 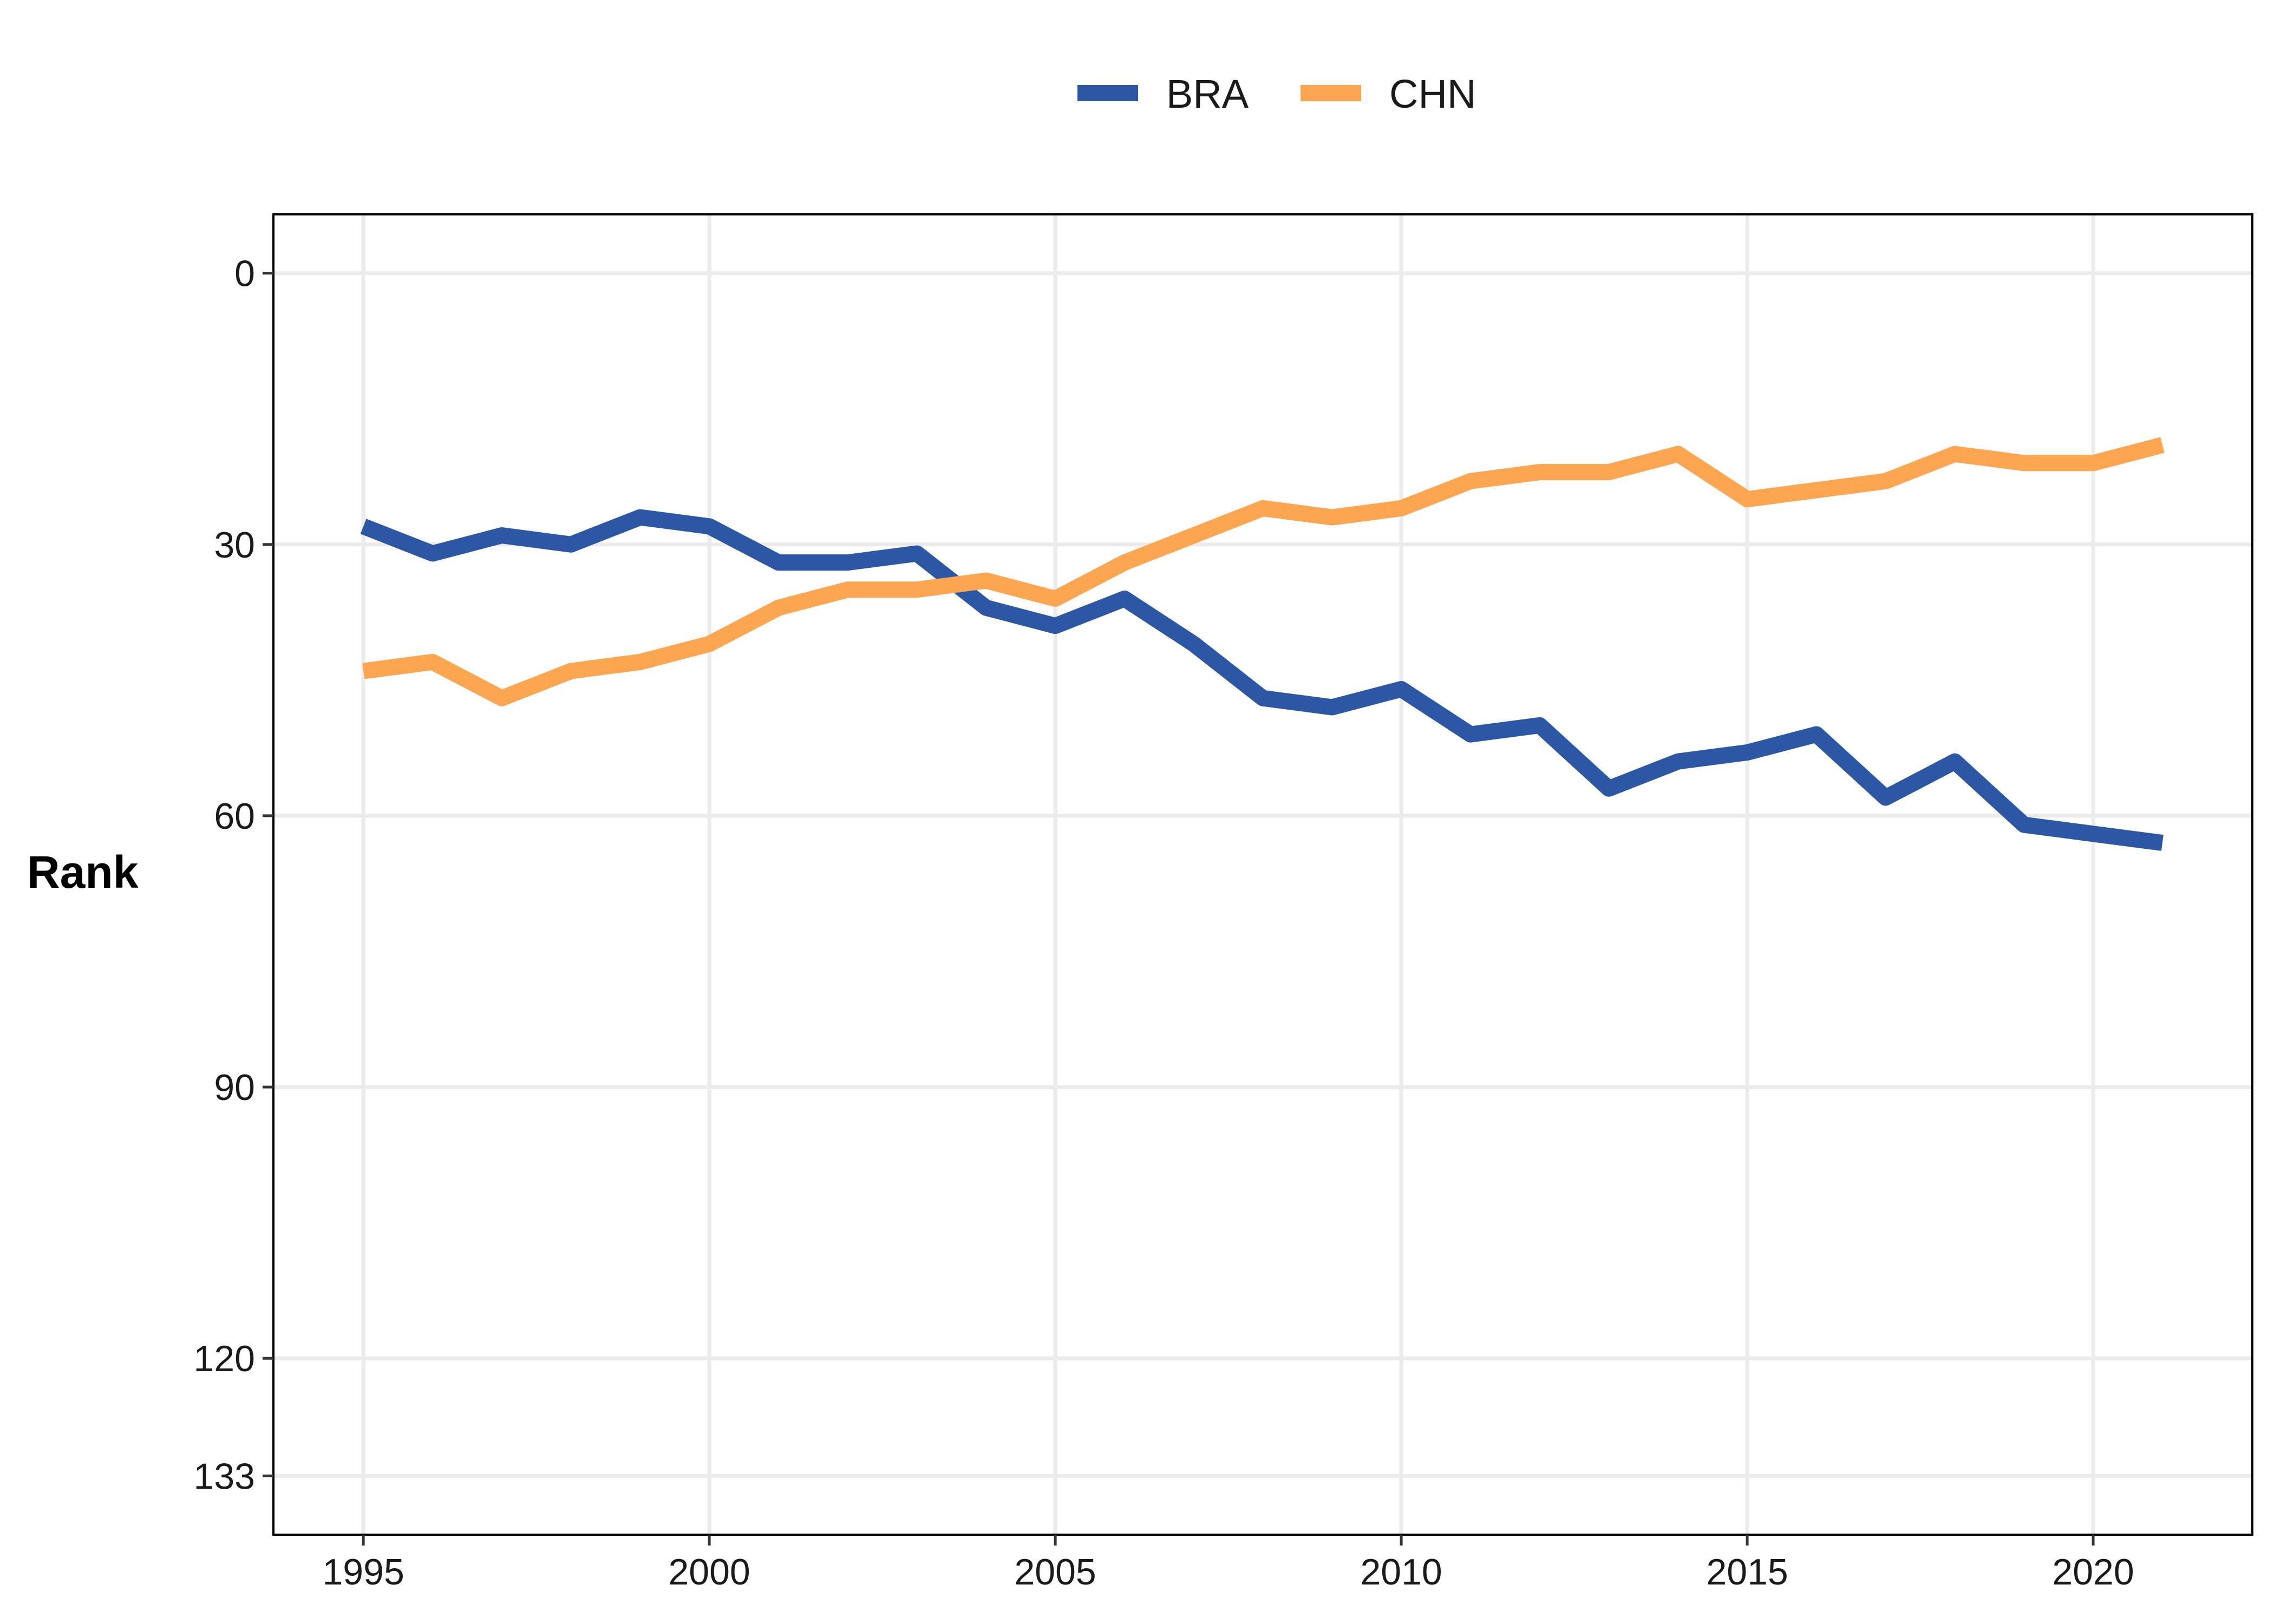 What do you see at coordinates (1228, 1564) in the screenshot?
I see `x-axis: 1995 2000 2005 2010 2015 2020` at bounding box center [1228, 1564].